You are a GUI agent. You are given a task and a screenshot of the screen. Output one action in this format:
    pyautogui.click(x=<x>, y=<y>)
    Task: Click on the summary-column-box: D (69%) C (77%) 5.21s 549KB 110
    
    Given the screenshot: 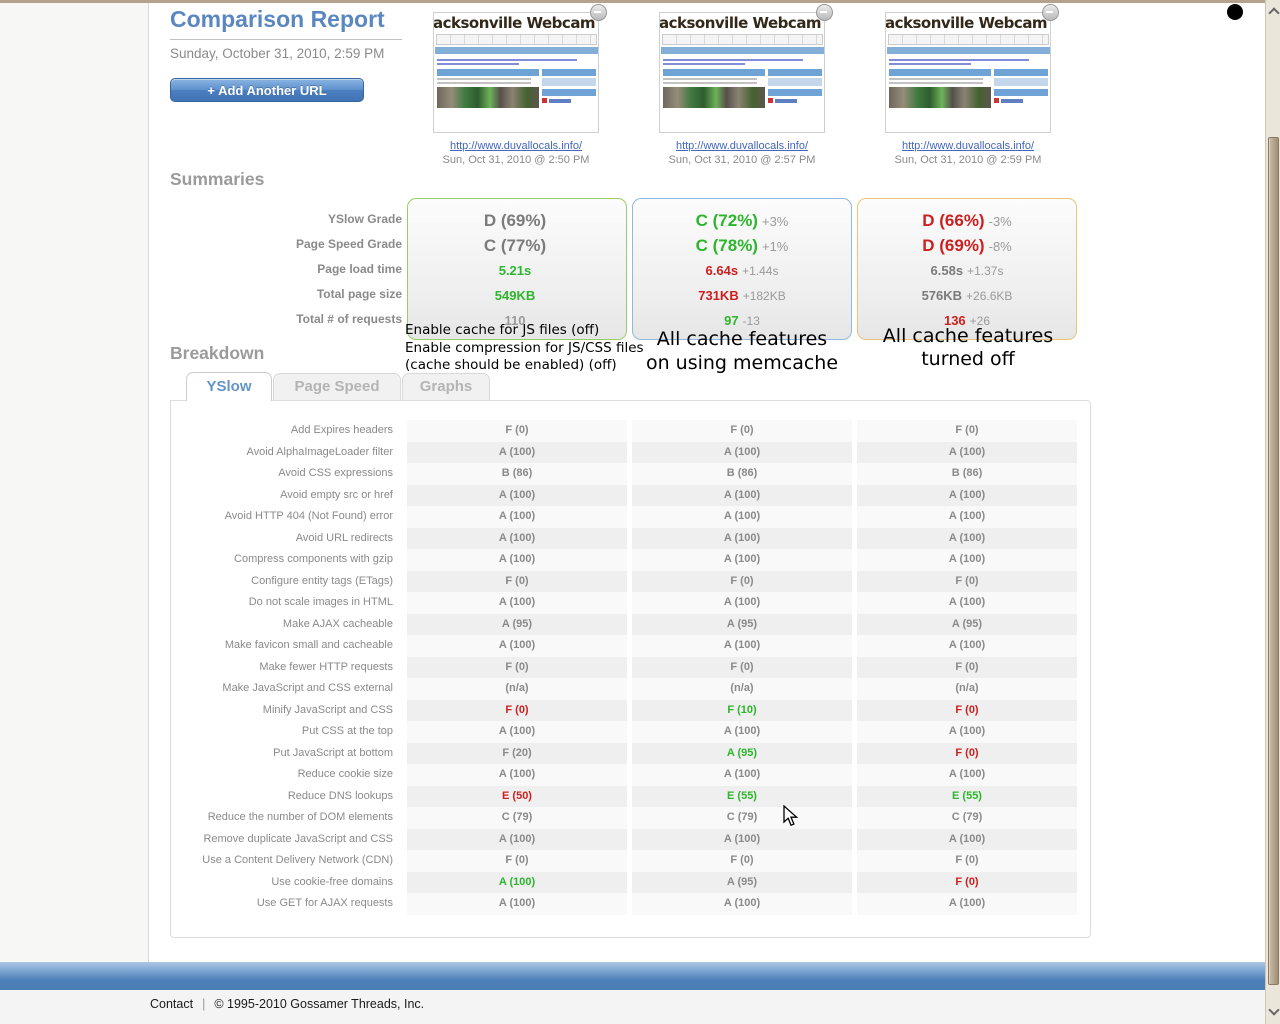 What is the action you would take?
    pyautogui.click(x=517, y=269)
    